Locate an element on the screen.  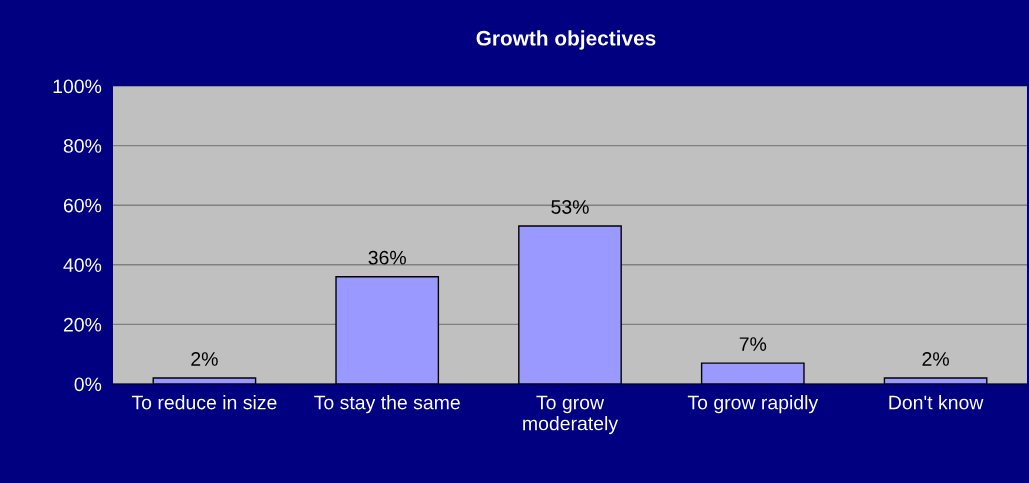
y-tick-label: 100% is located at coordinates (77, 86).